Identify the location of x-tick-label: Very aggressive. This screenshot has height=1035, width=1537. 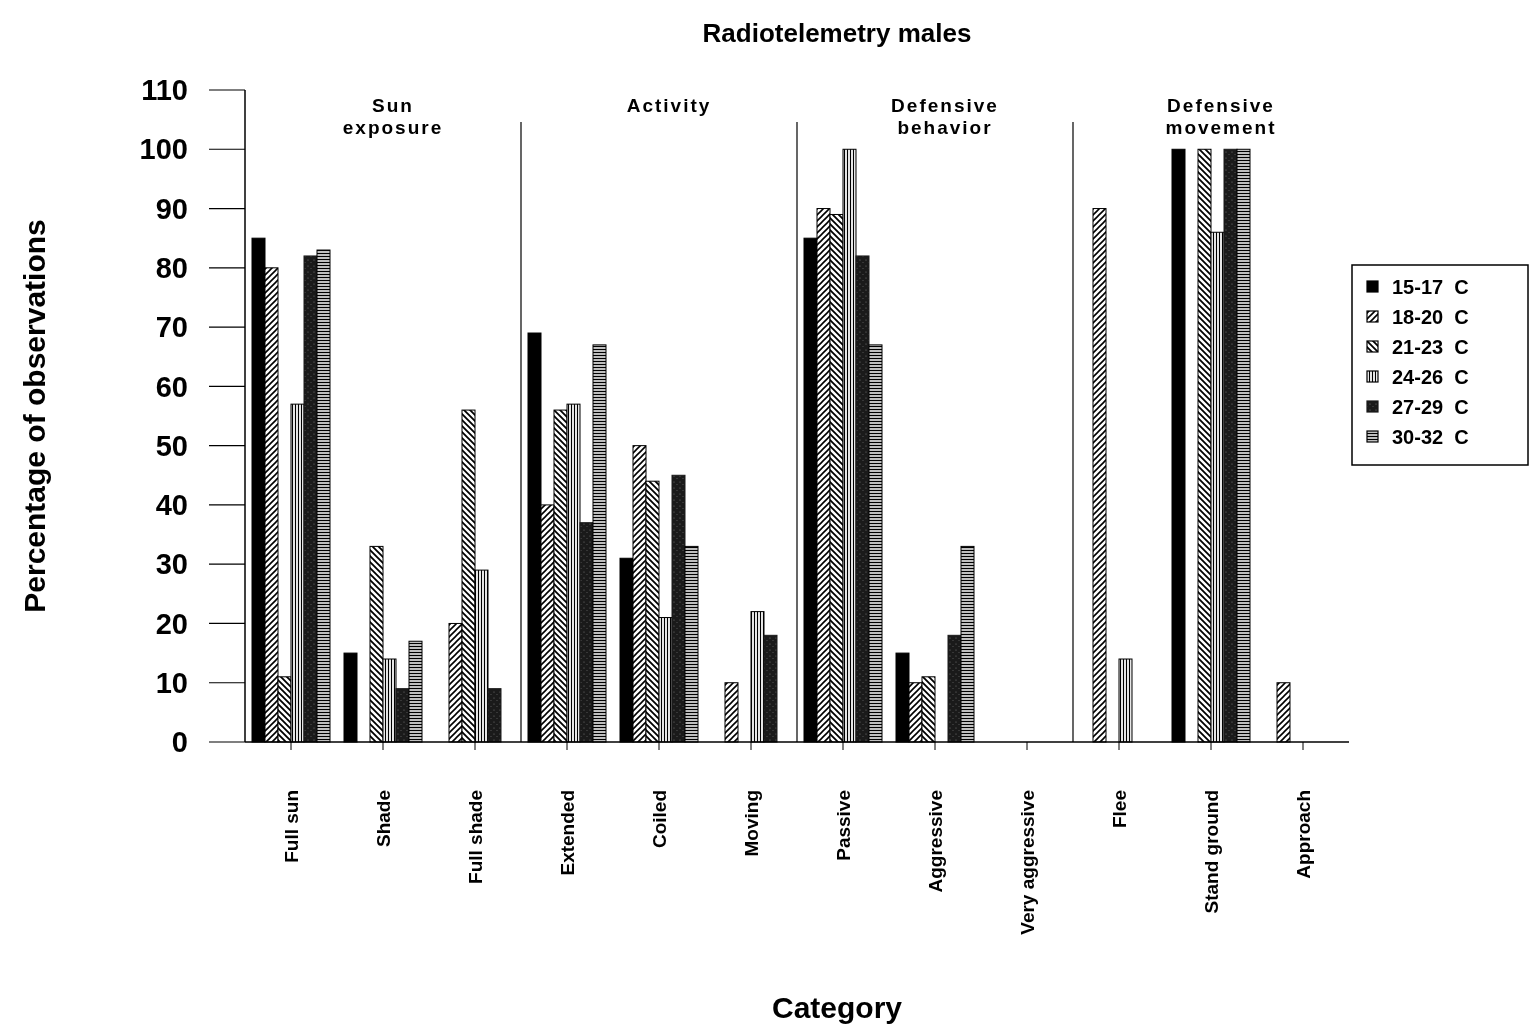
(1027, 862).